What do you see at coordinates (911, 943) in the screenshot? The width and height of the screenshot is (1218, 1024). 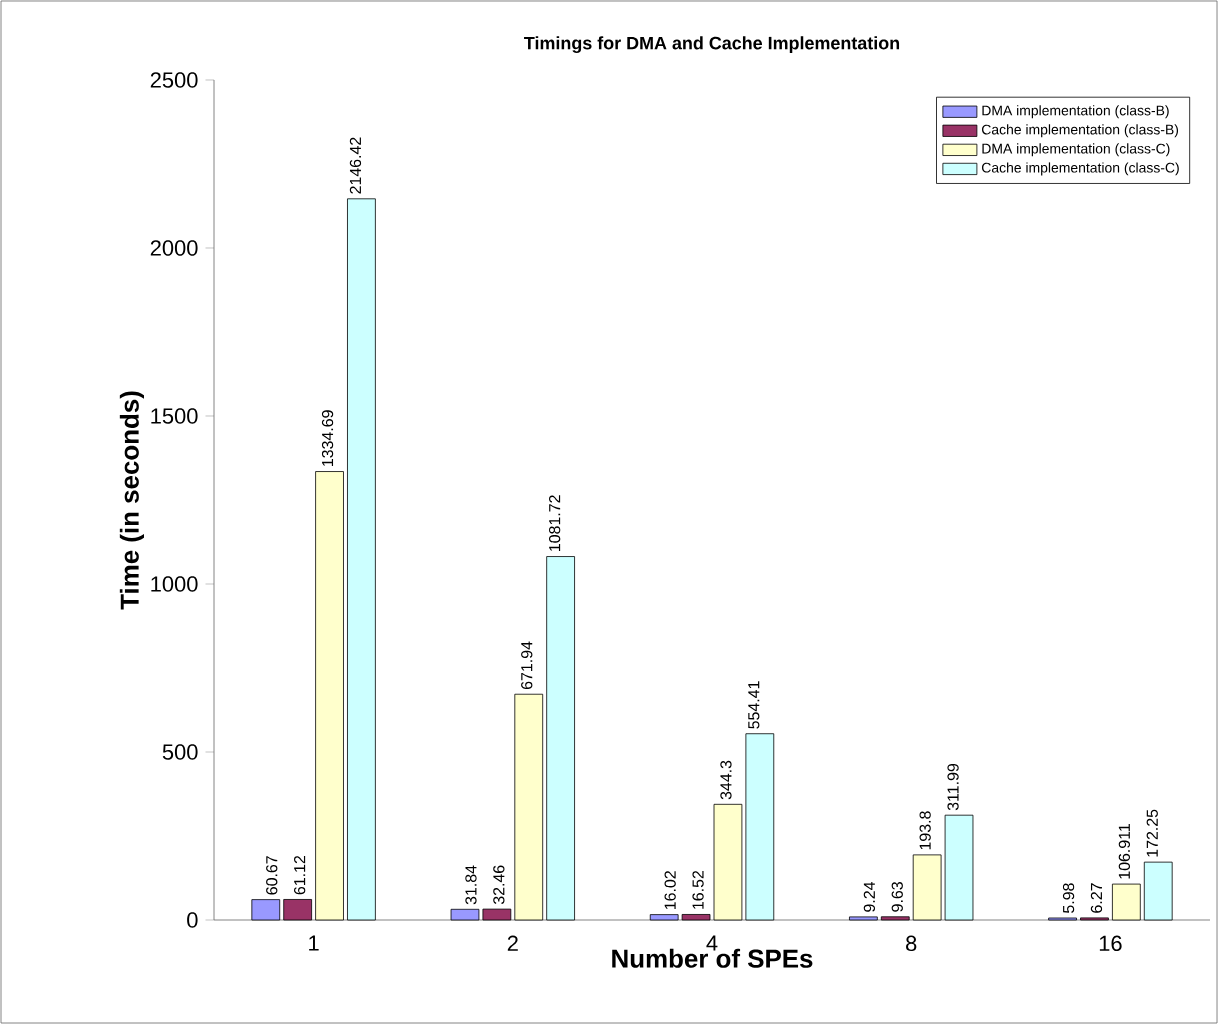 I see `x-tick-label: 8` at bounding box center [911, 943].